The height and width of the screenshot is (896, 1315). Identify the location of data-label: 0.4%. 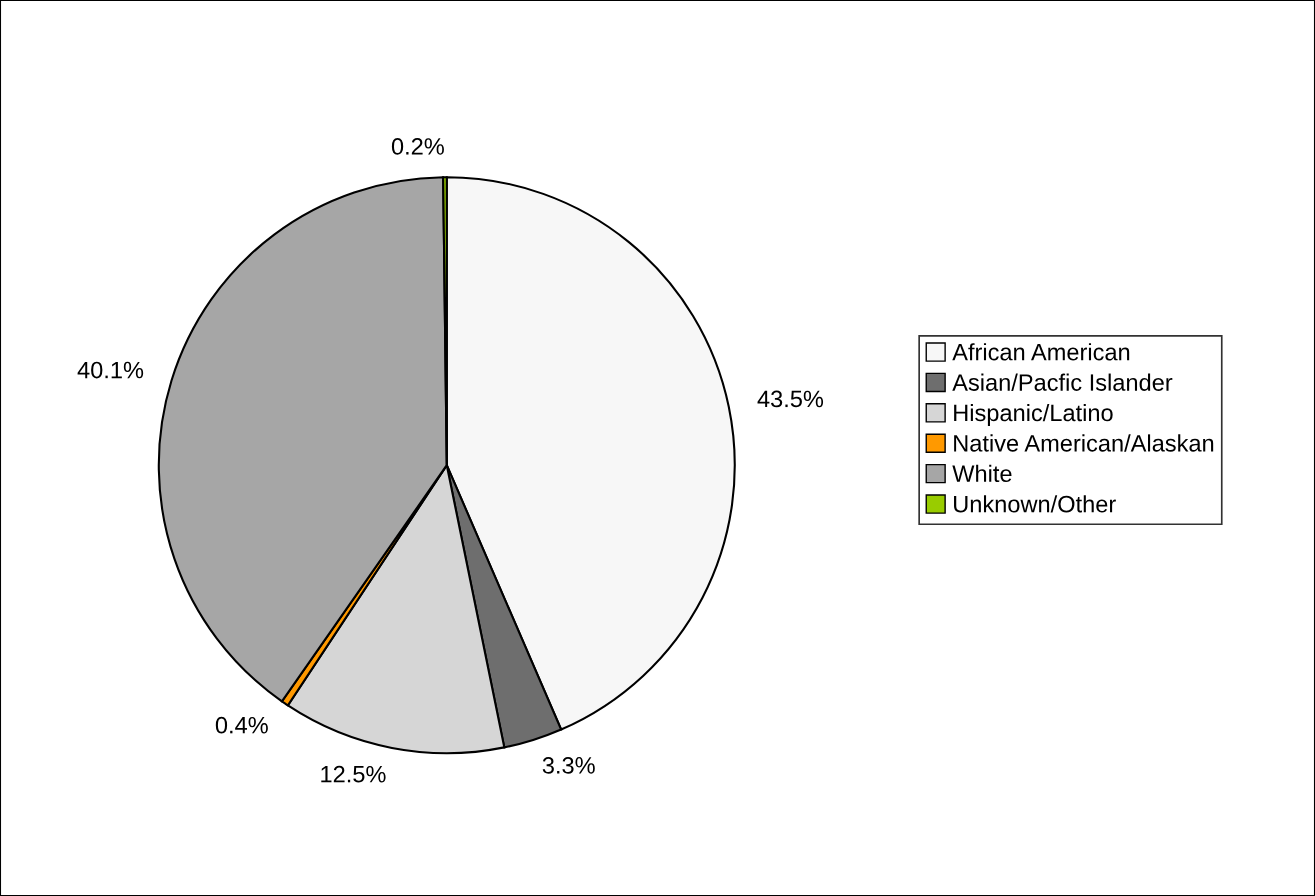
(241, 725).